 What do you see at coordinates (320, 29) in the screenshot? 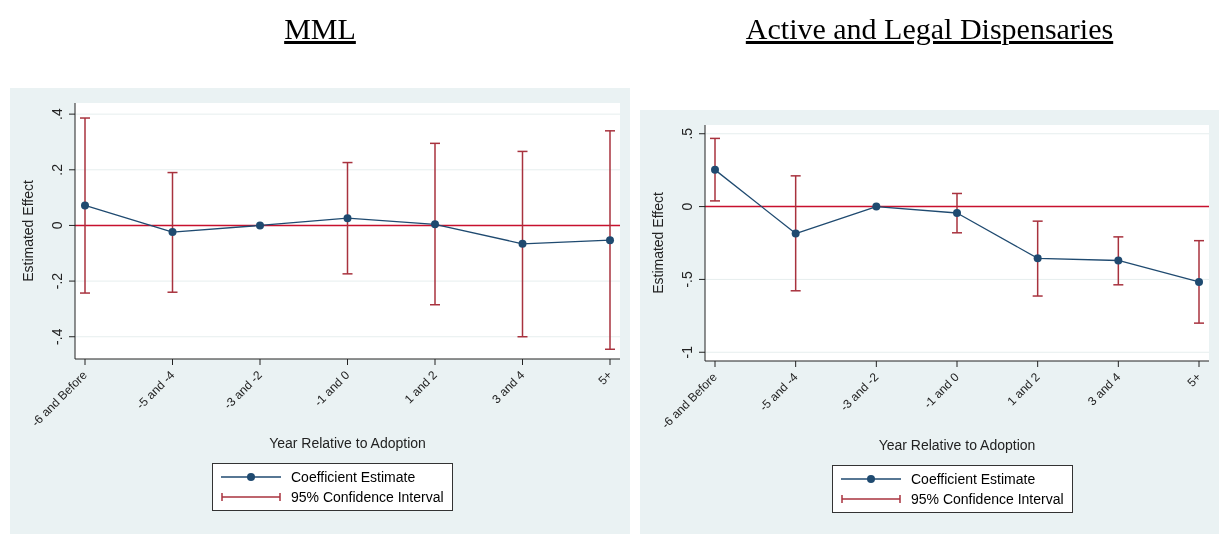
I see `chart-title: MML` at bounding box center [320, 29].